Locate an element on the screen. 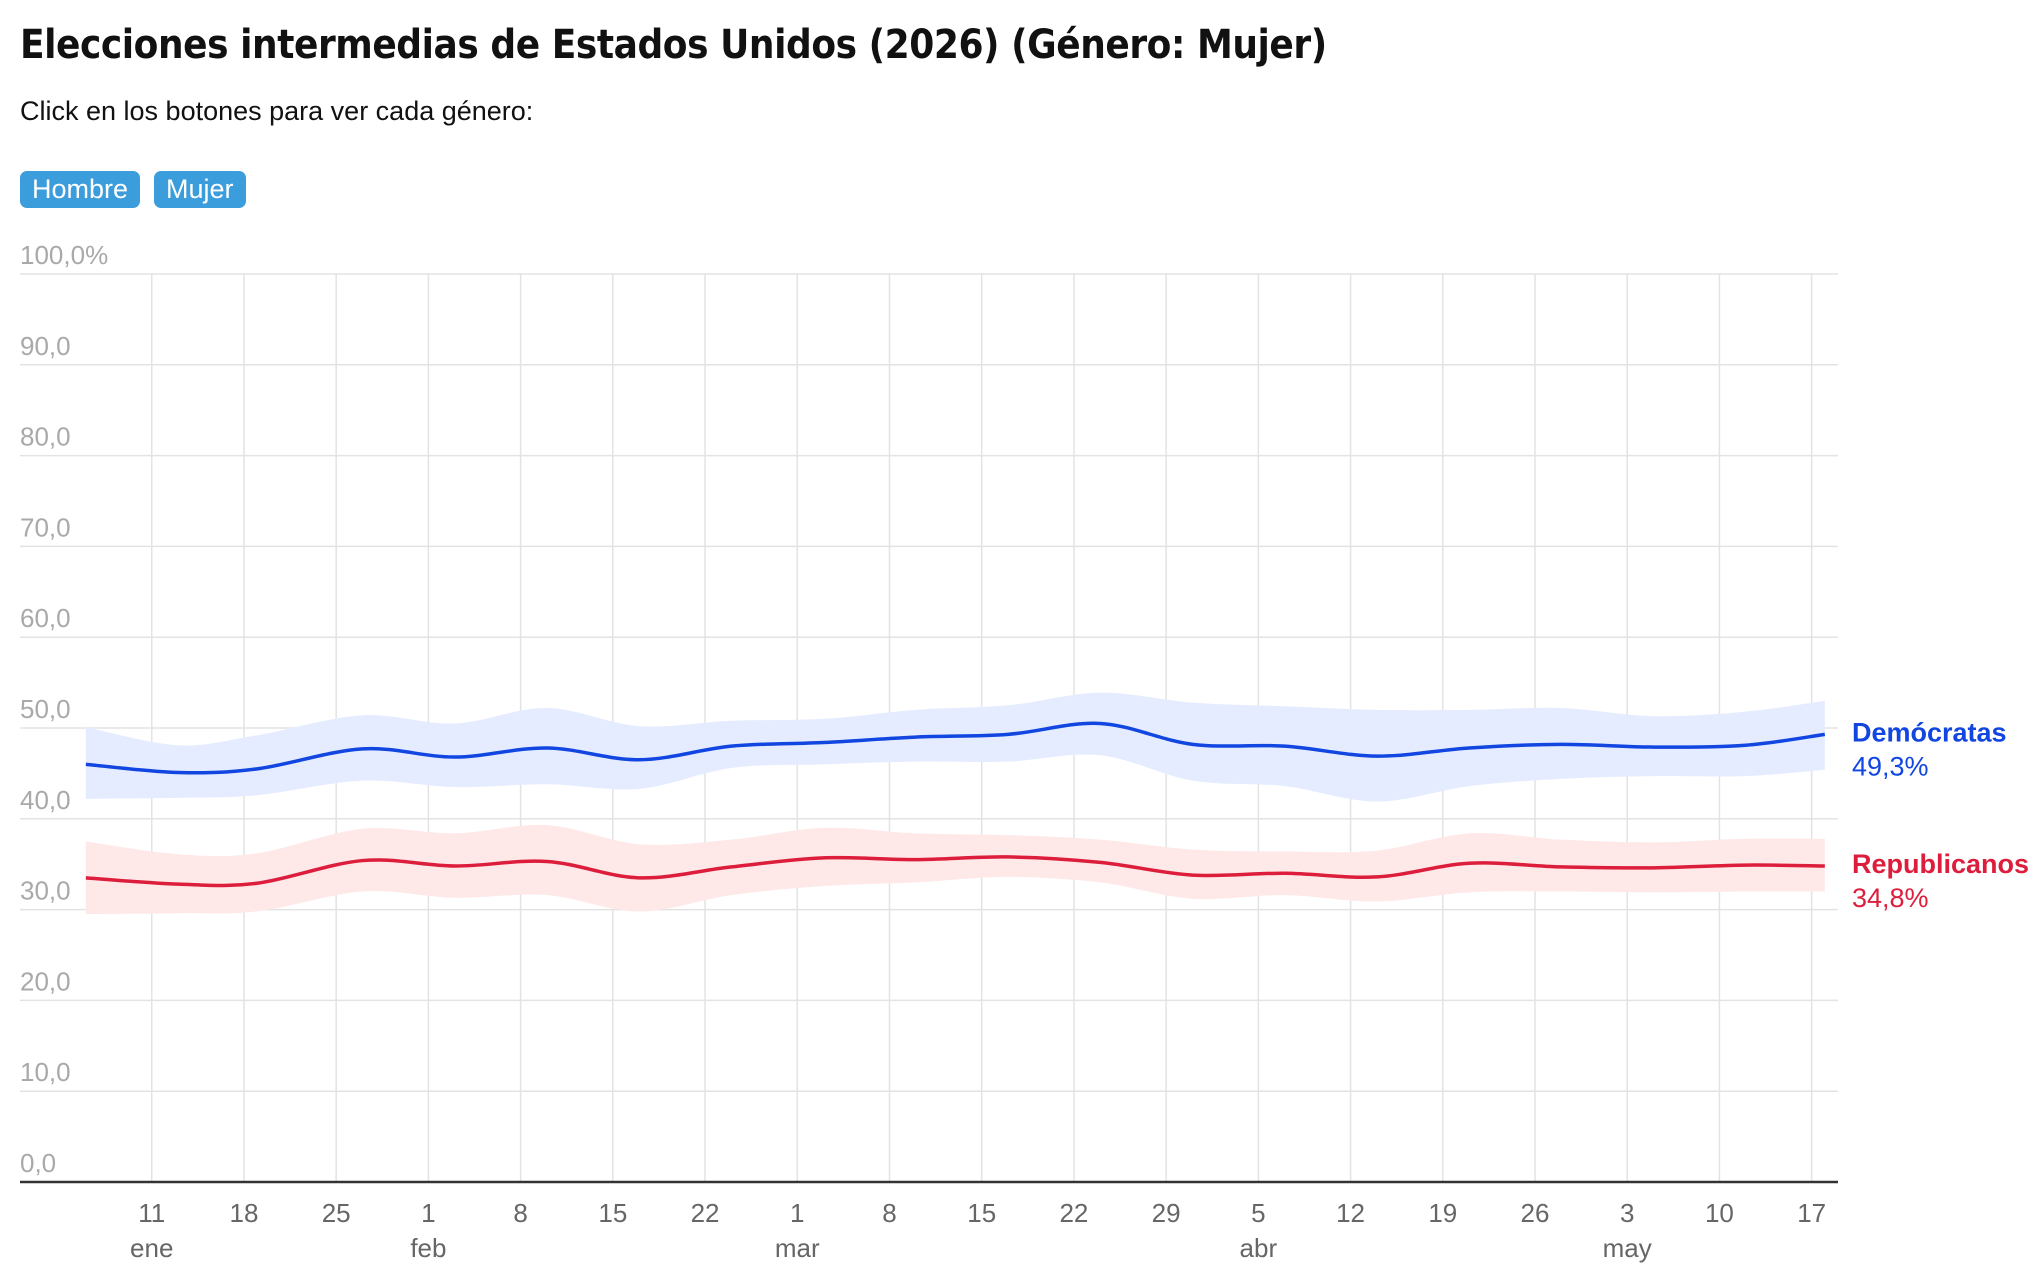  y-tick-label: 60,0 is located at coordinates (45, 618).